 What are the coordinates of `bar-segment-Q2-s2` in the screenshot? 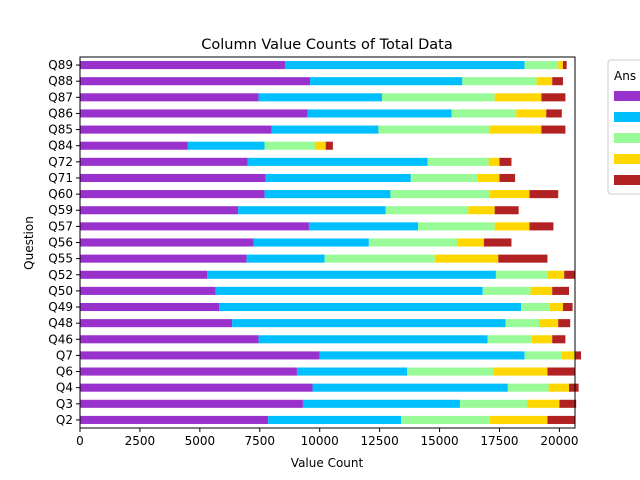 It's located at (335, 419).